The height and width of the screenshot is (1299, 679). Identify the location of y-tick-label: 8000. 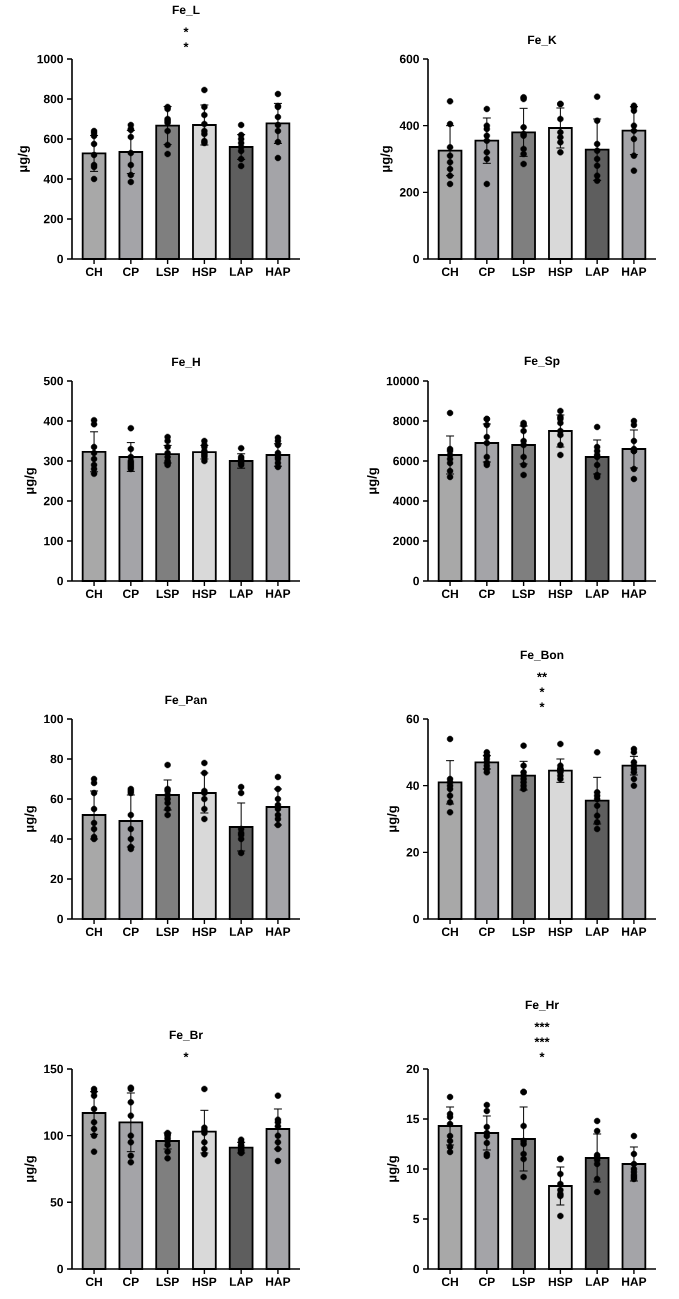
(406, 421).